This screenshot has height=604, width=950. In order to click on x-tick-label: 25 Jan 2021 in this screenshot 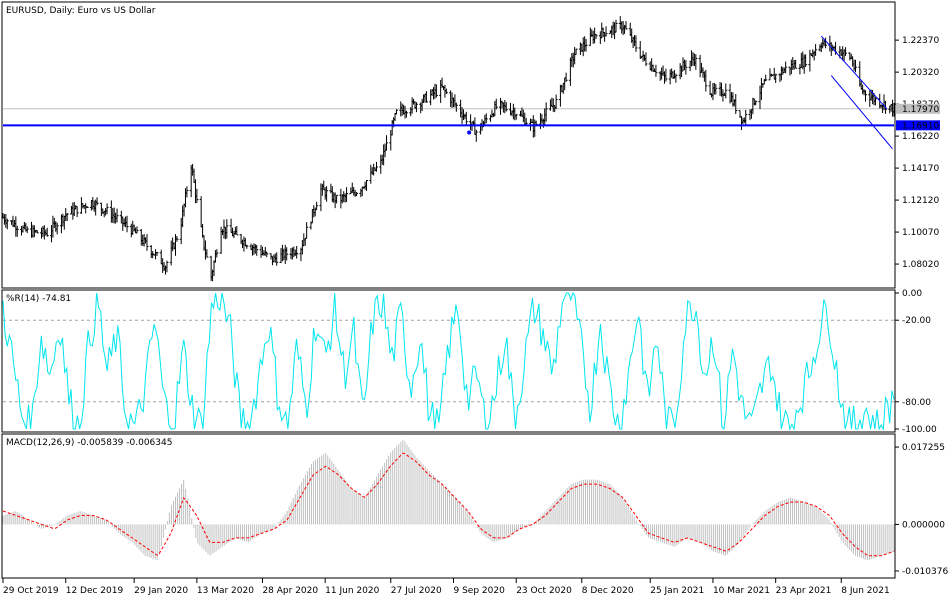, I will do `click(677, 591)`.